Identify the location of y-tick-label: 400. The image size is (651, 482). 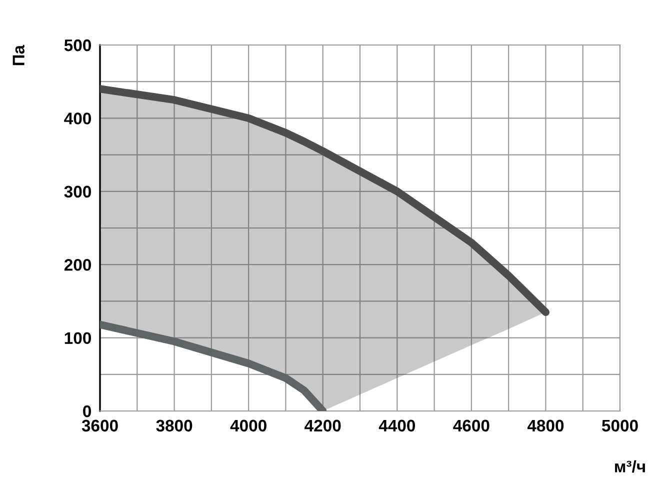
(77, 118).